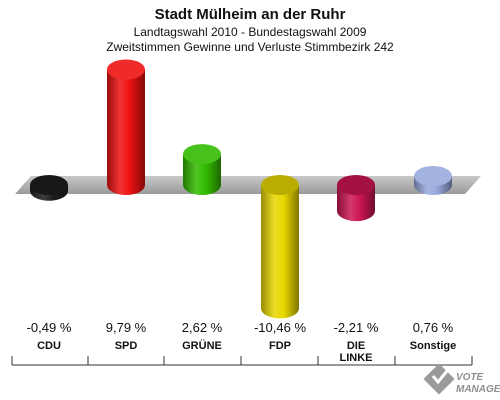 Image resolution: width=500 pixels, height=400 pixels. What do you see at coordinates (202, 169) in the screenshot?
I see `bar-gr-ne` at bounding box center [202, 169].